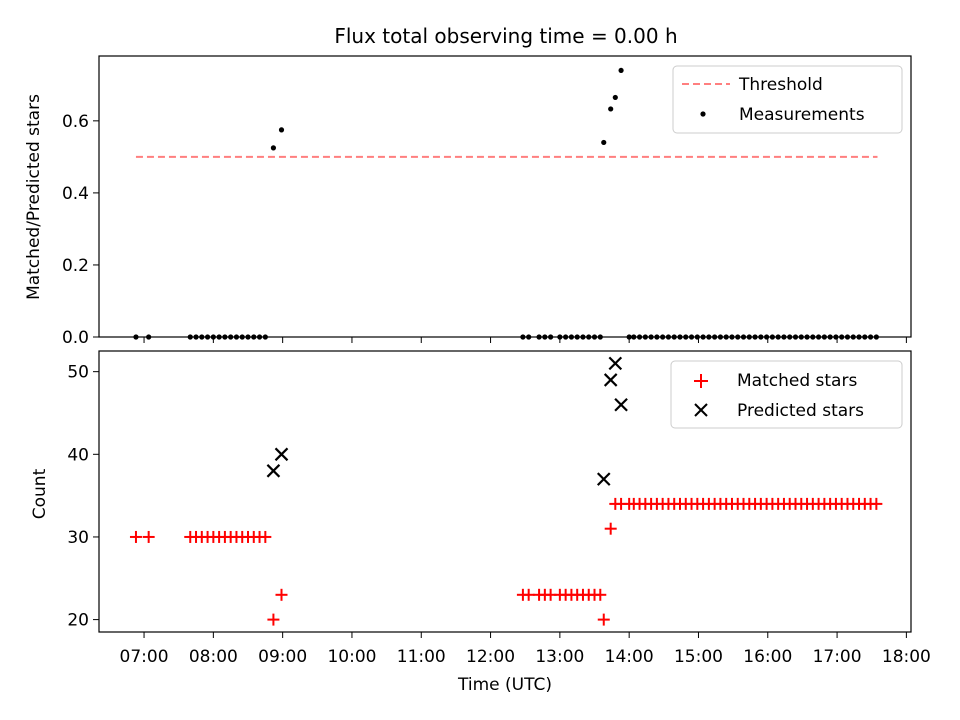  What do you see at coordinates (213, 657) in the screenshot?
I see `xtick-label-1: 08:00` at bounding box center [213, 657].